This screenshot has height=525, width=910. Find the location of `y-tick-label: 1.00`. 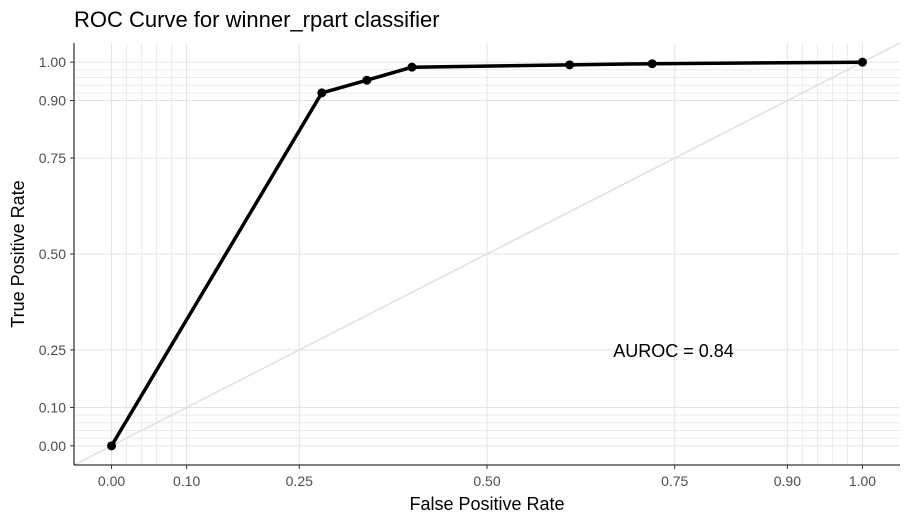

y-tick-label: 1.00 is located at coordinates (52, 62).